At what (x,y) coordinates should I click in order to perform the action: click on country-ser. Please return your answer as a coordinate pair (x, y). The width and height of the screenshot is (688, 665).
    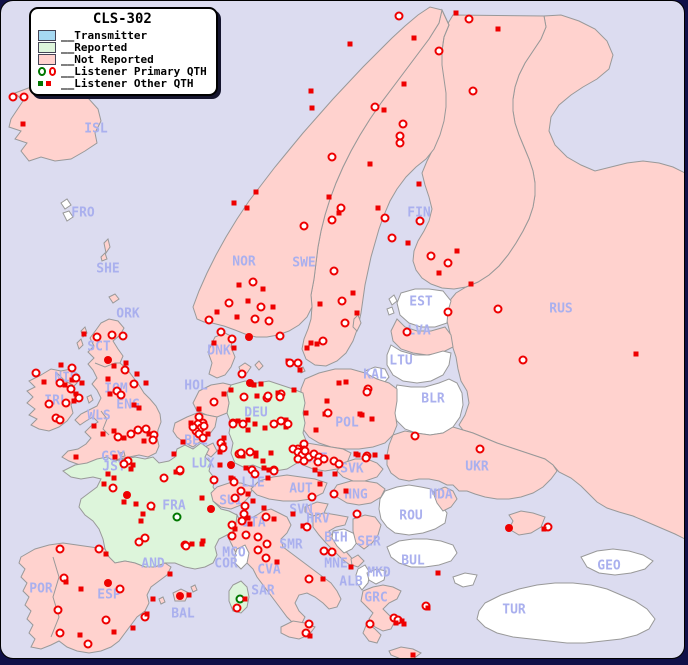
    Looking at the image, I should click on (367, 532).